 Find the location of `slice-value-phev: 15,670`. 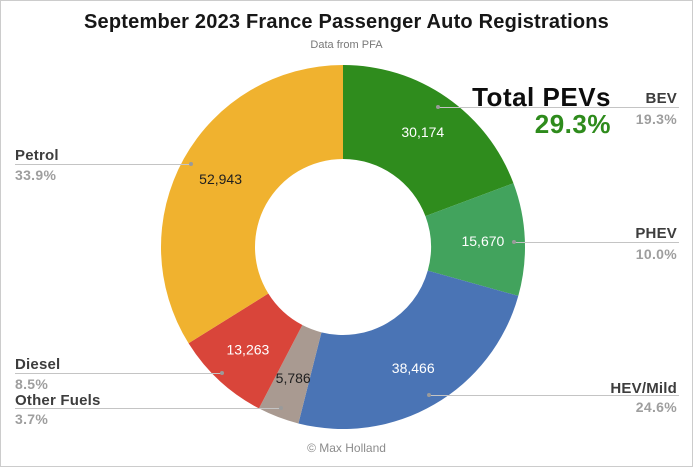

slice-value-phev: 15,670 is located at coordinates (482, 241).